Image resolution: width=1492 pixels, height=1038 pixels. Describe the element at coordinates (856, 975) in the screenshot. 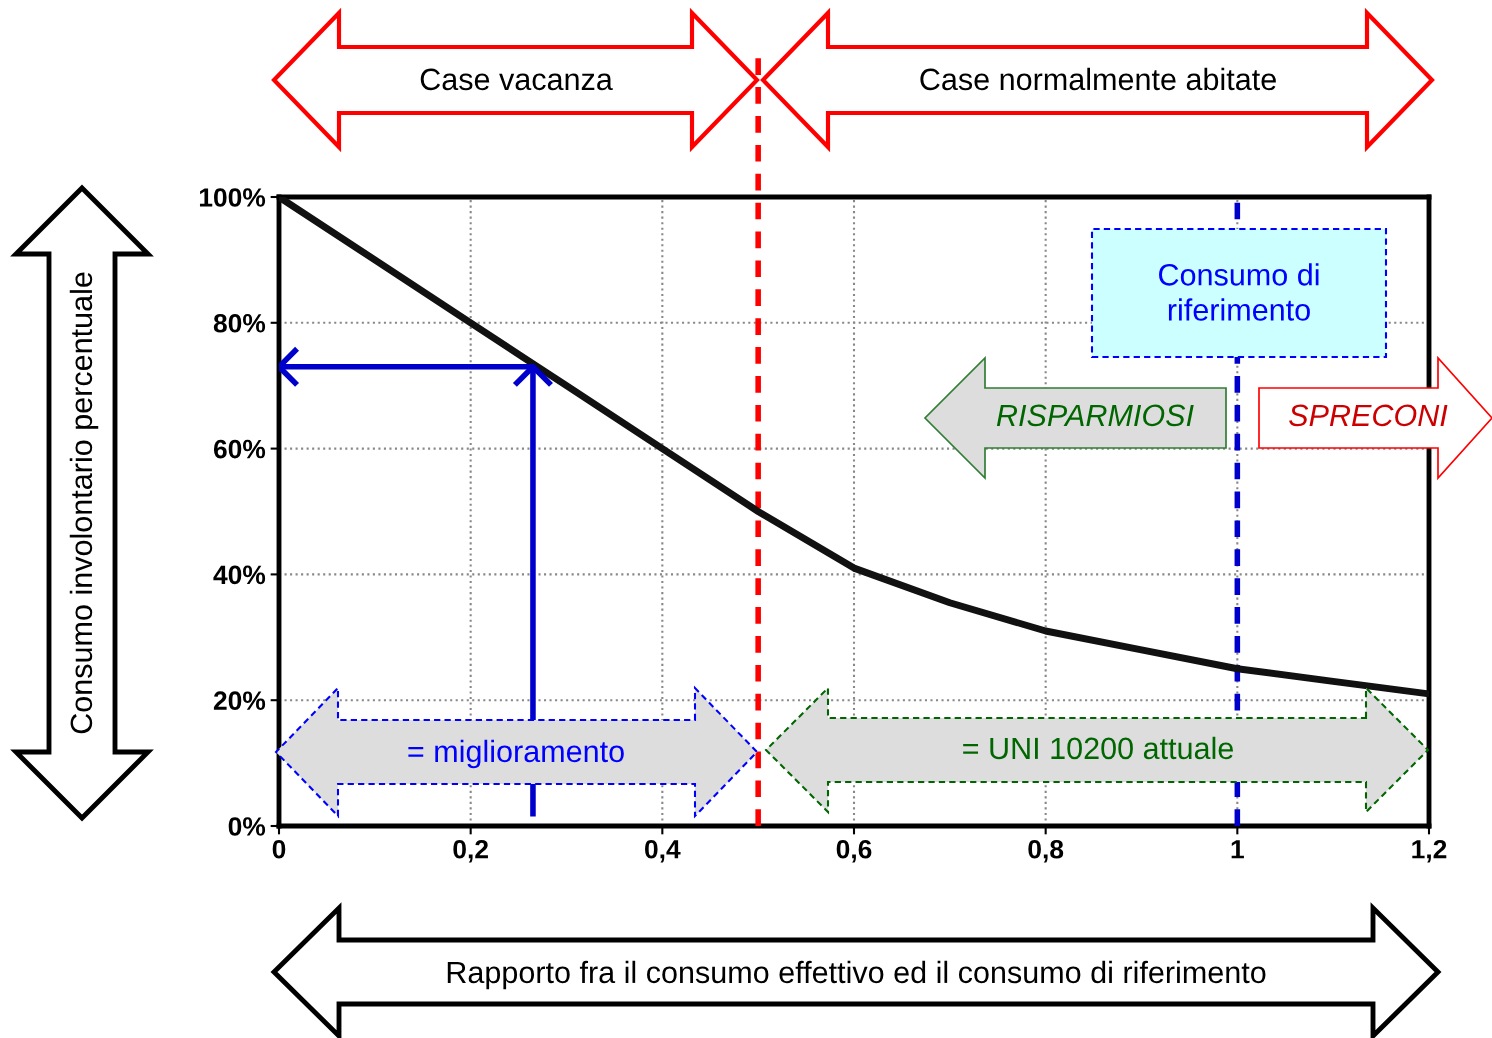

I see `x-axis-title: Rapporto fra il consumo effettivo ed il consumo di riferimento` at that location.